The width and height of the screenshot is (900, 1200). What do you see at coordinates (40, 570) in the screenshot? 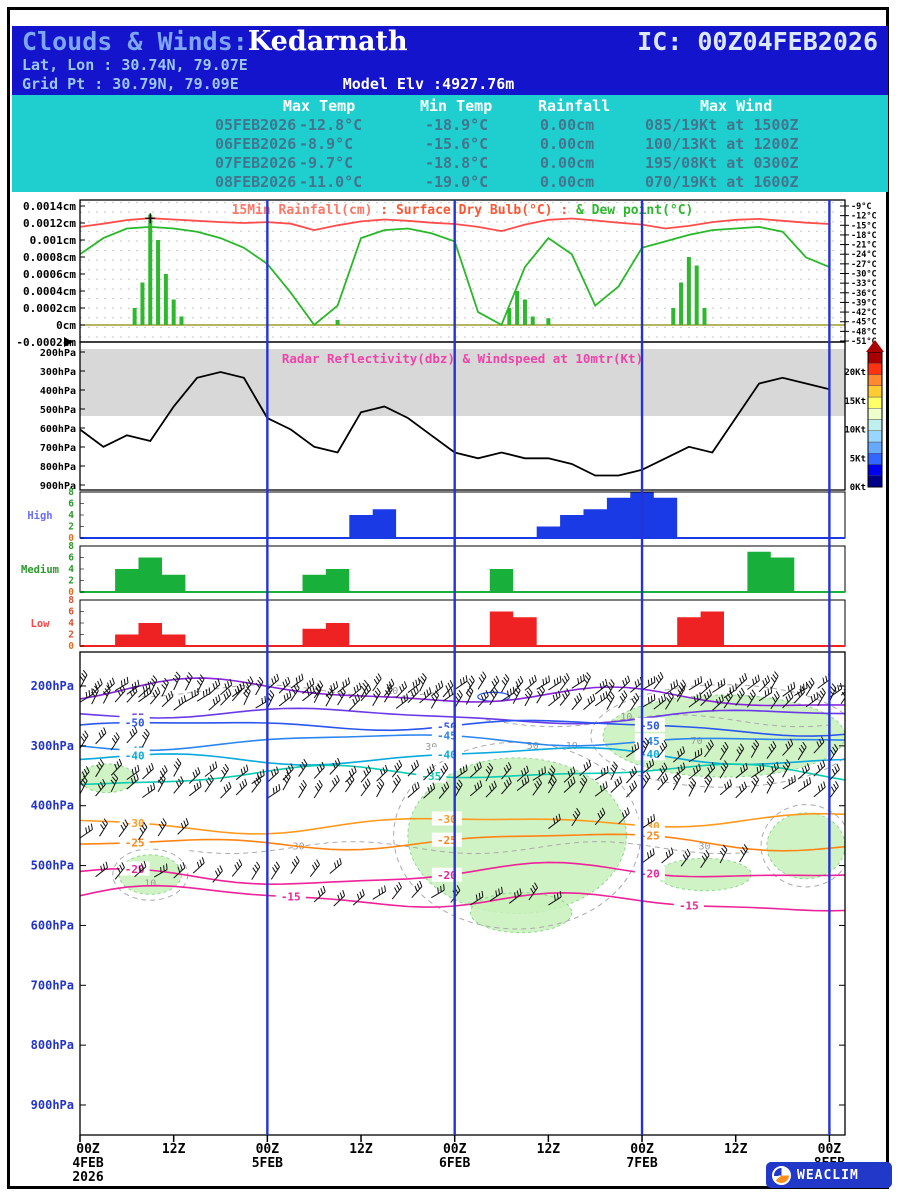
I see `cloud-panel-label: Medium` at bounding box center [40, 570].